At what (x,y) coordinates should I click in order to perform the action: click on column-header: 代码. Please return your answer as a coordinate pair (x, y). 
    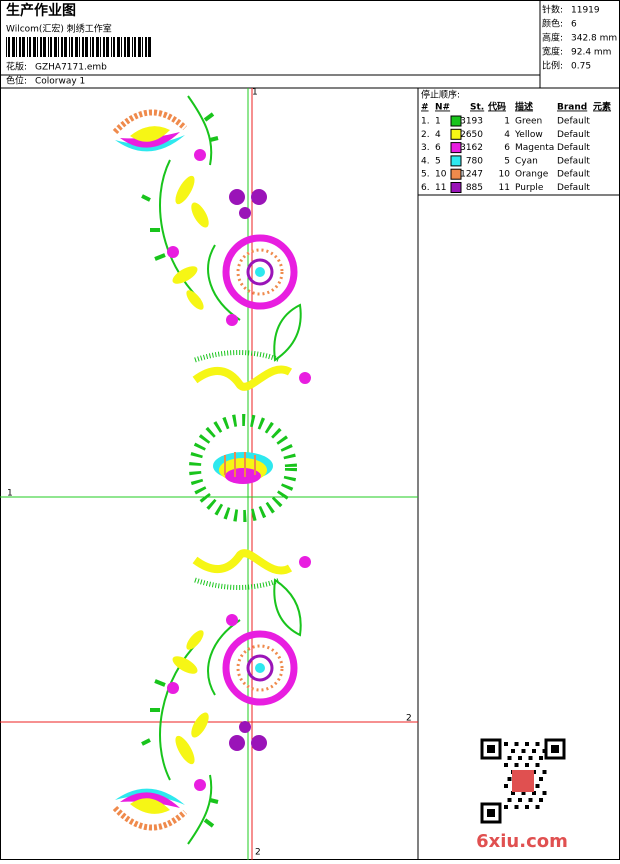
    Looking at the image, I should click on (496, 107).